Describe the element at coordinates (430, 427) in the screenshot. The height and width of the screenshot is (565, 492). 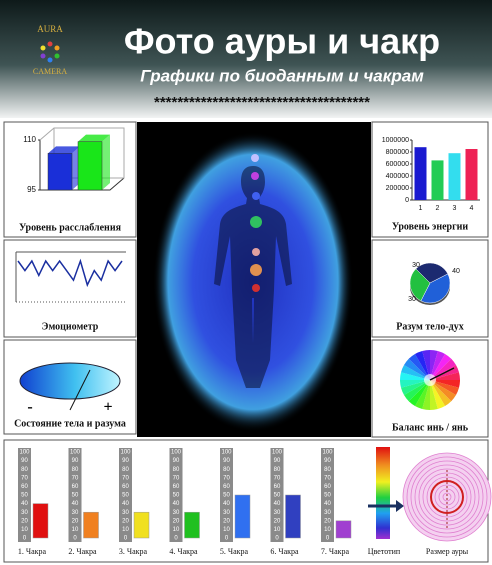
I see `panel-label: Баланс инь / янь` at that location.